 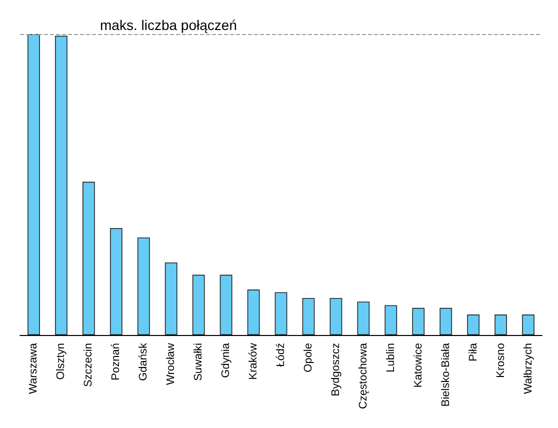 I want to click on x-tick-label: Lublin, so click(x=390, y=357).